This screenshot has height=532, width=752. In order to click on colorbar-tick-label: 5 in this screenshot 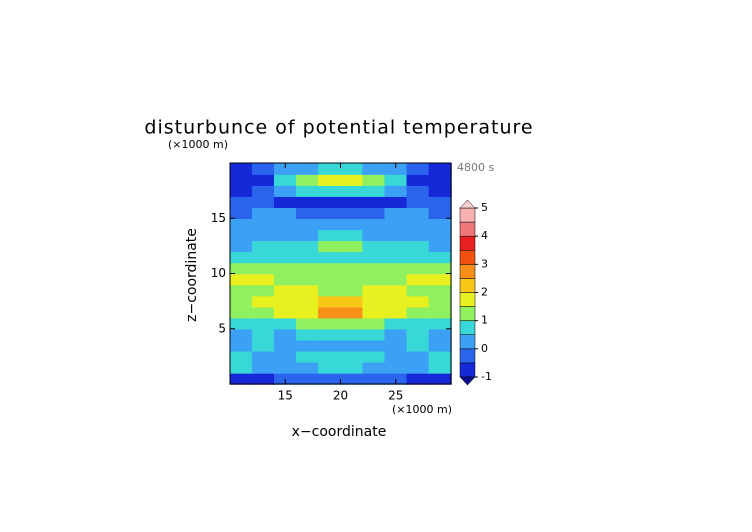, I will do `click(484, 207)`.